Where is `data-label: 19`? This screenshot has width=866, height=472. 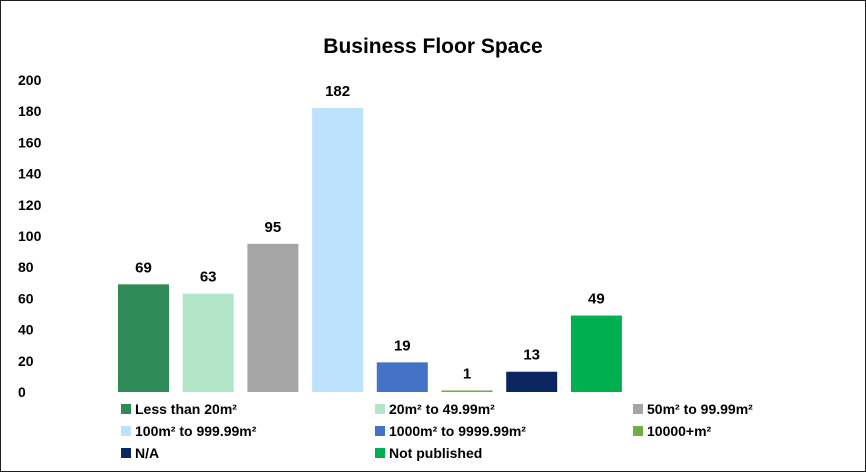 data-label: 19 is located at coordinates (402, 345).